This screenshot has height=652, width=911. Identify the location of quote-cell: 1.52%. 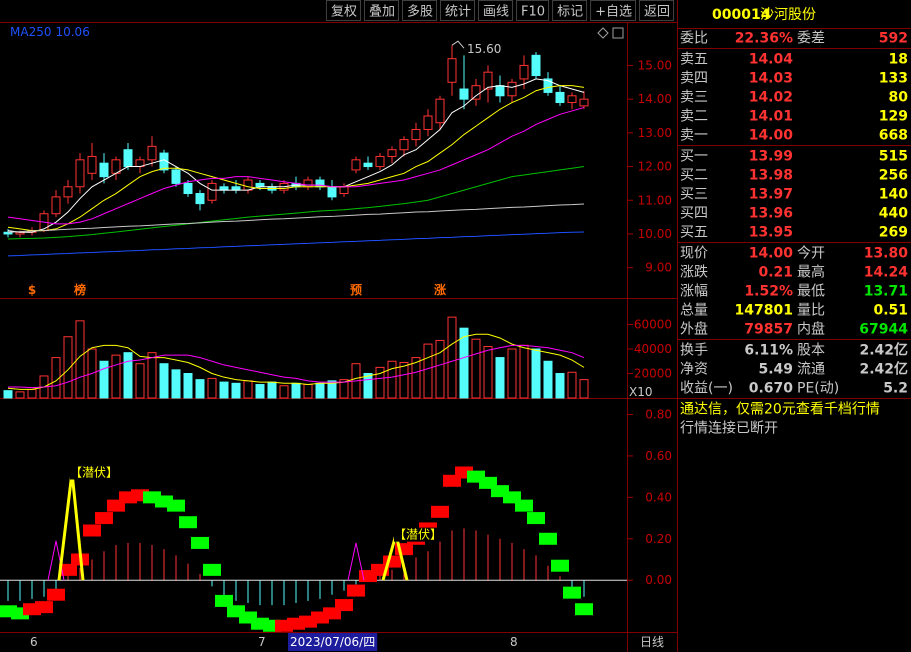
(768, 292).